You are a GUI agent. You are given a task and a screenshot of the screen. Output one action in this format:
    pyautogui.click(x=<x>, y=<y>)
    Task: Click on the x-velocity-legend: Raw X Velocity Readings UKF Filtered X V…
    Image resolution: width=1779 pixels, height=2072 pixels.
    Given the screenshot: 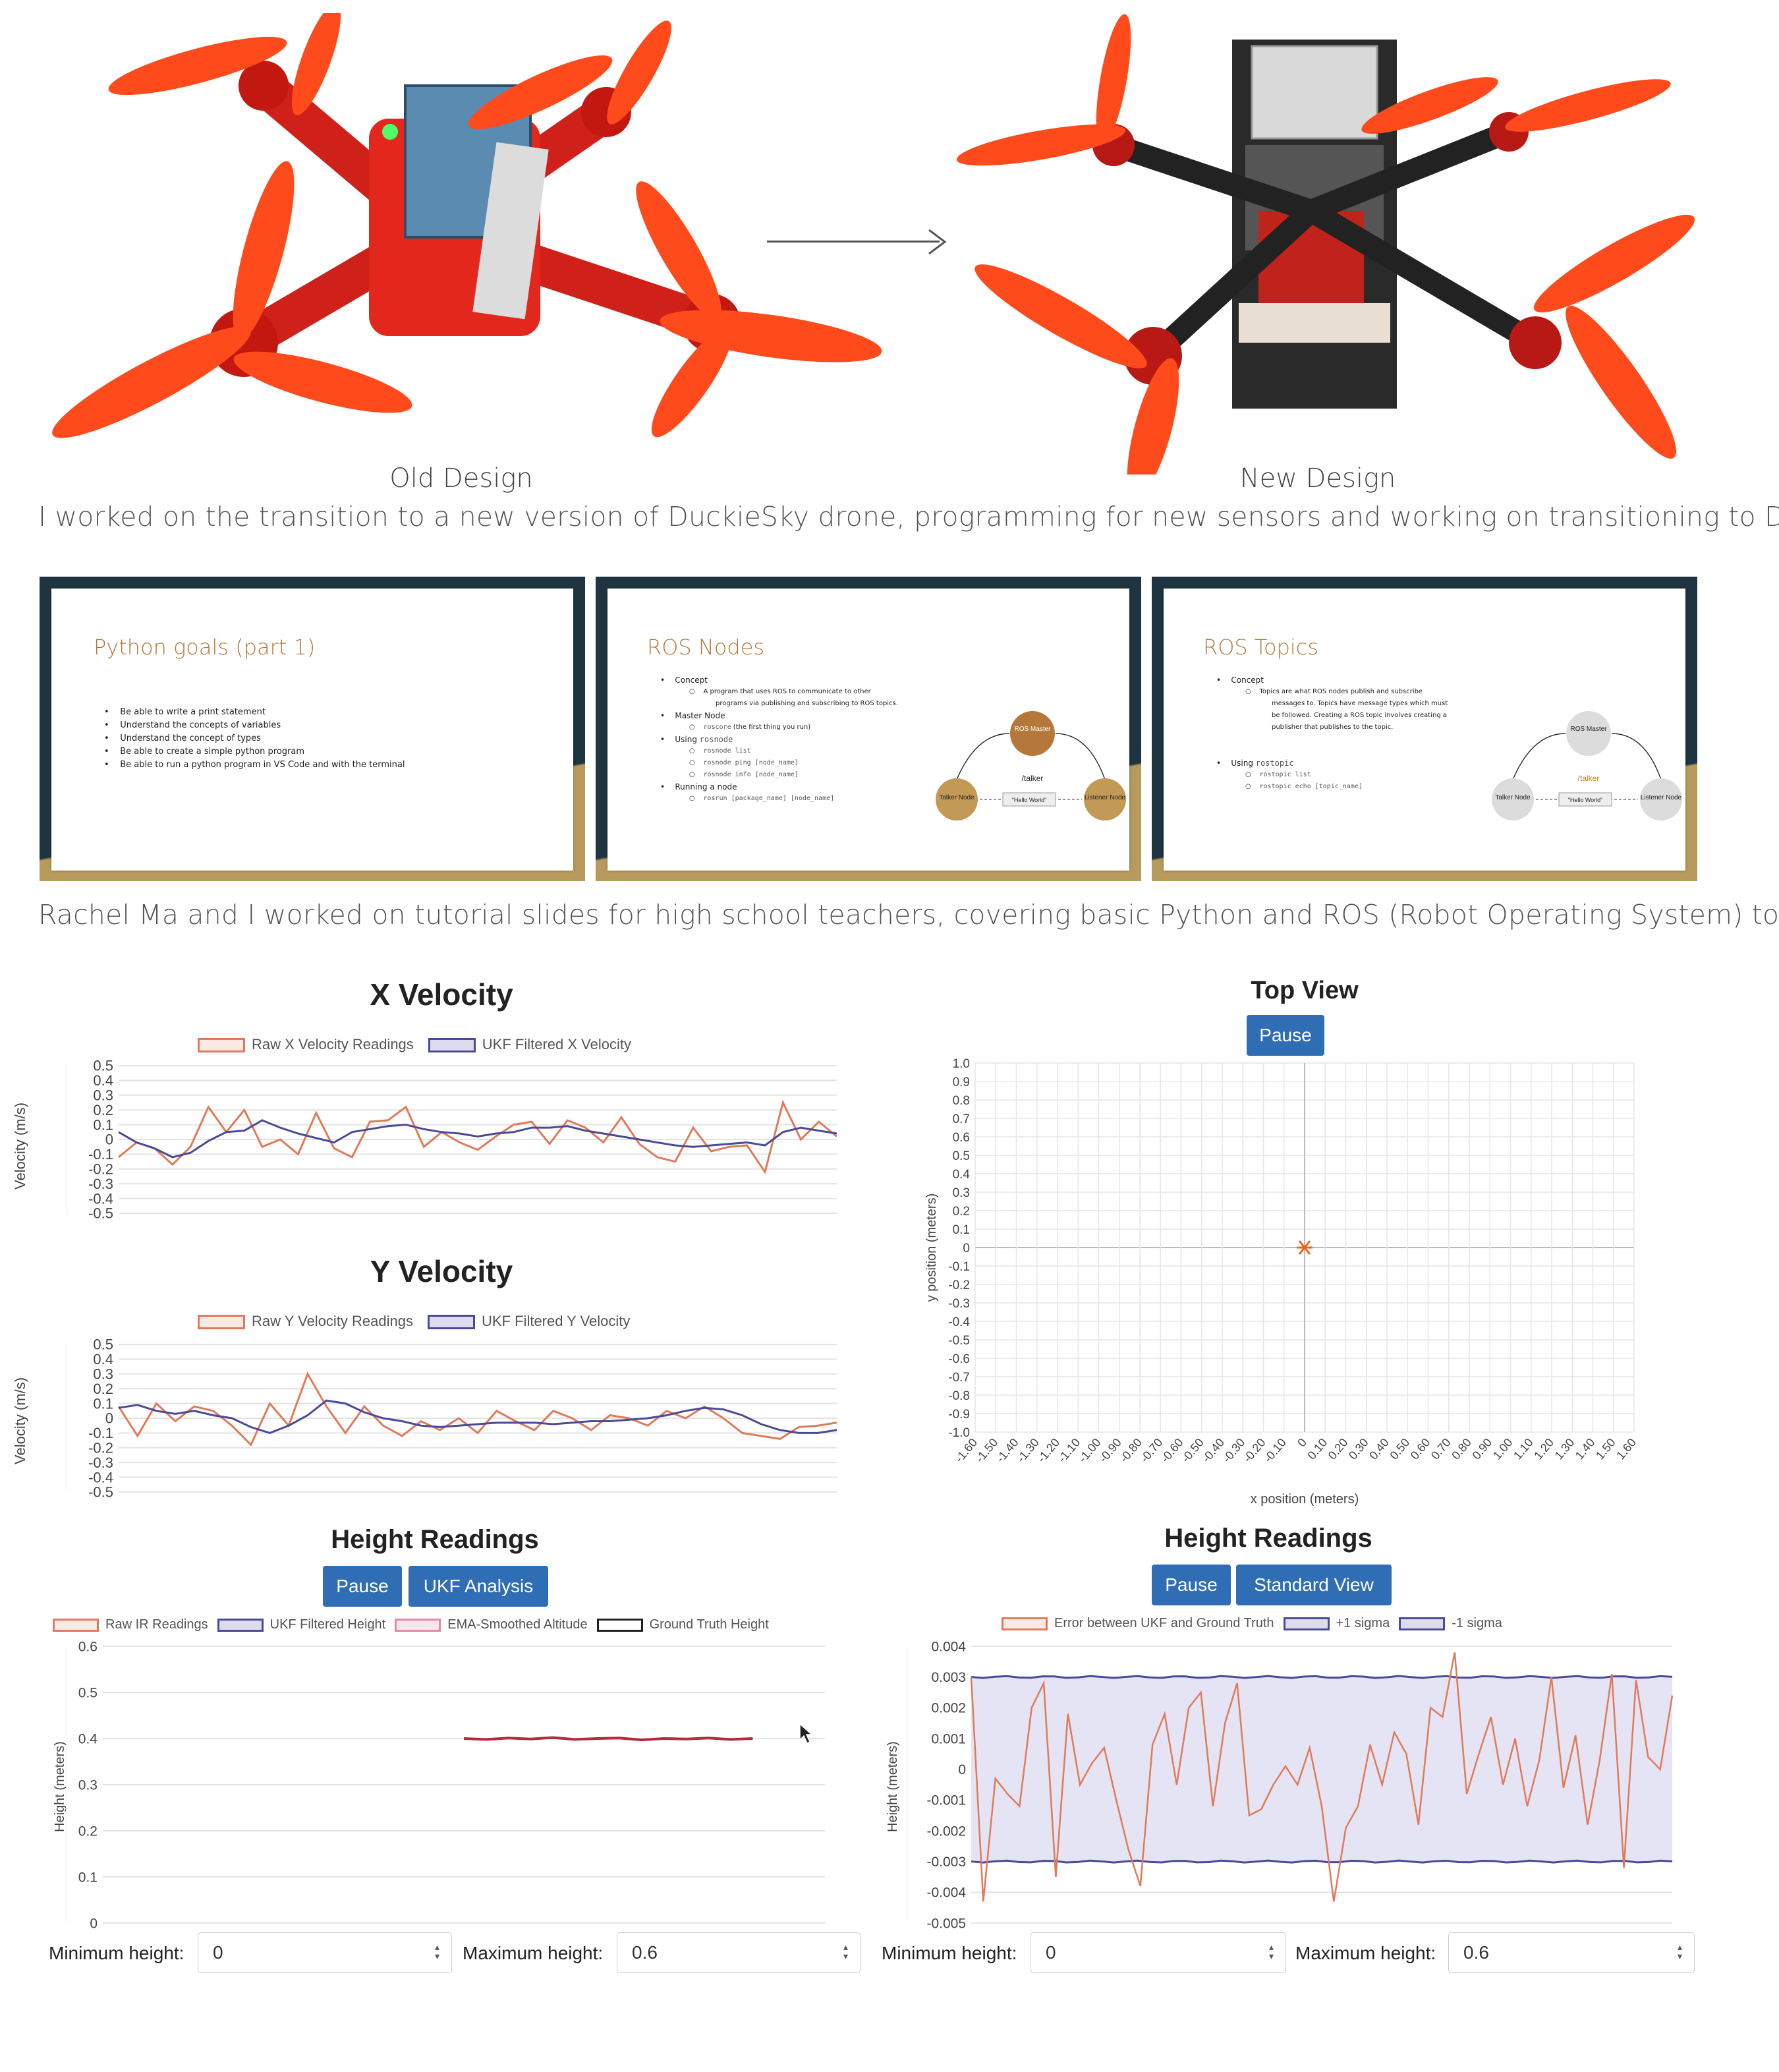 What is the action you would take?
    pyautogui.click(x=414, y=1044)
    